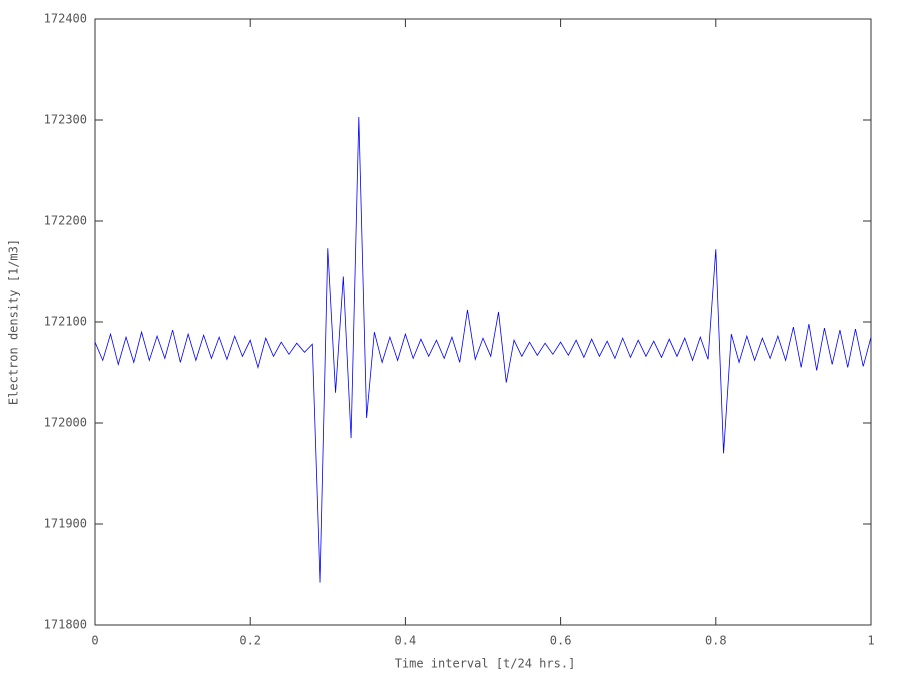 The image size is (900, 675). Describe the element at coordinates (250, 641) in the screenshot. I see `x-tick-label: 0.2` at that location.